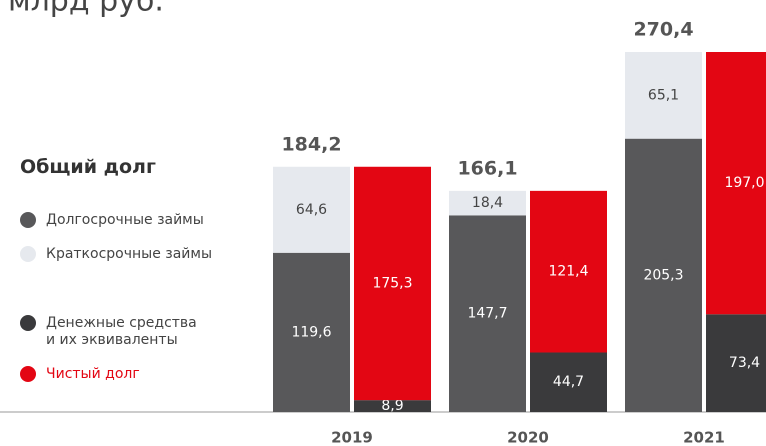 This screenshot has width=766, height=446. I want to click on data-label: 119,6, so click(311, 332).